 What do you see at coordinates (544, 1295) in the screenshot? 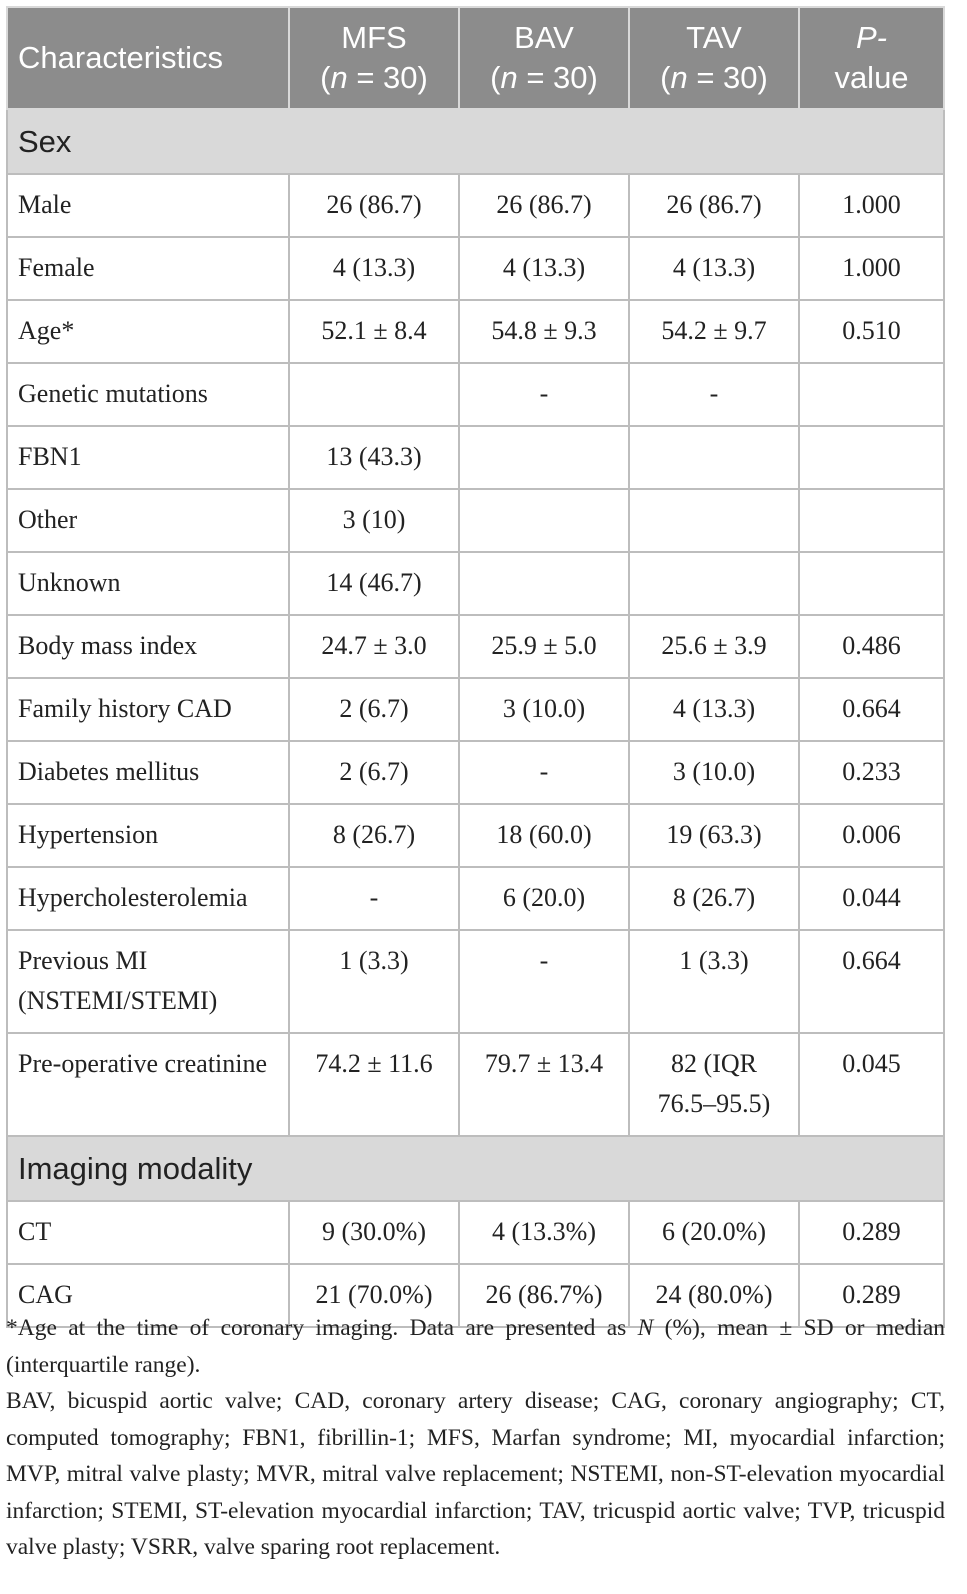
I see `cell-bav: 26 (86.7%)` at bounding box center [544, 1295].